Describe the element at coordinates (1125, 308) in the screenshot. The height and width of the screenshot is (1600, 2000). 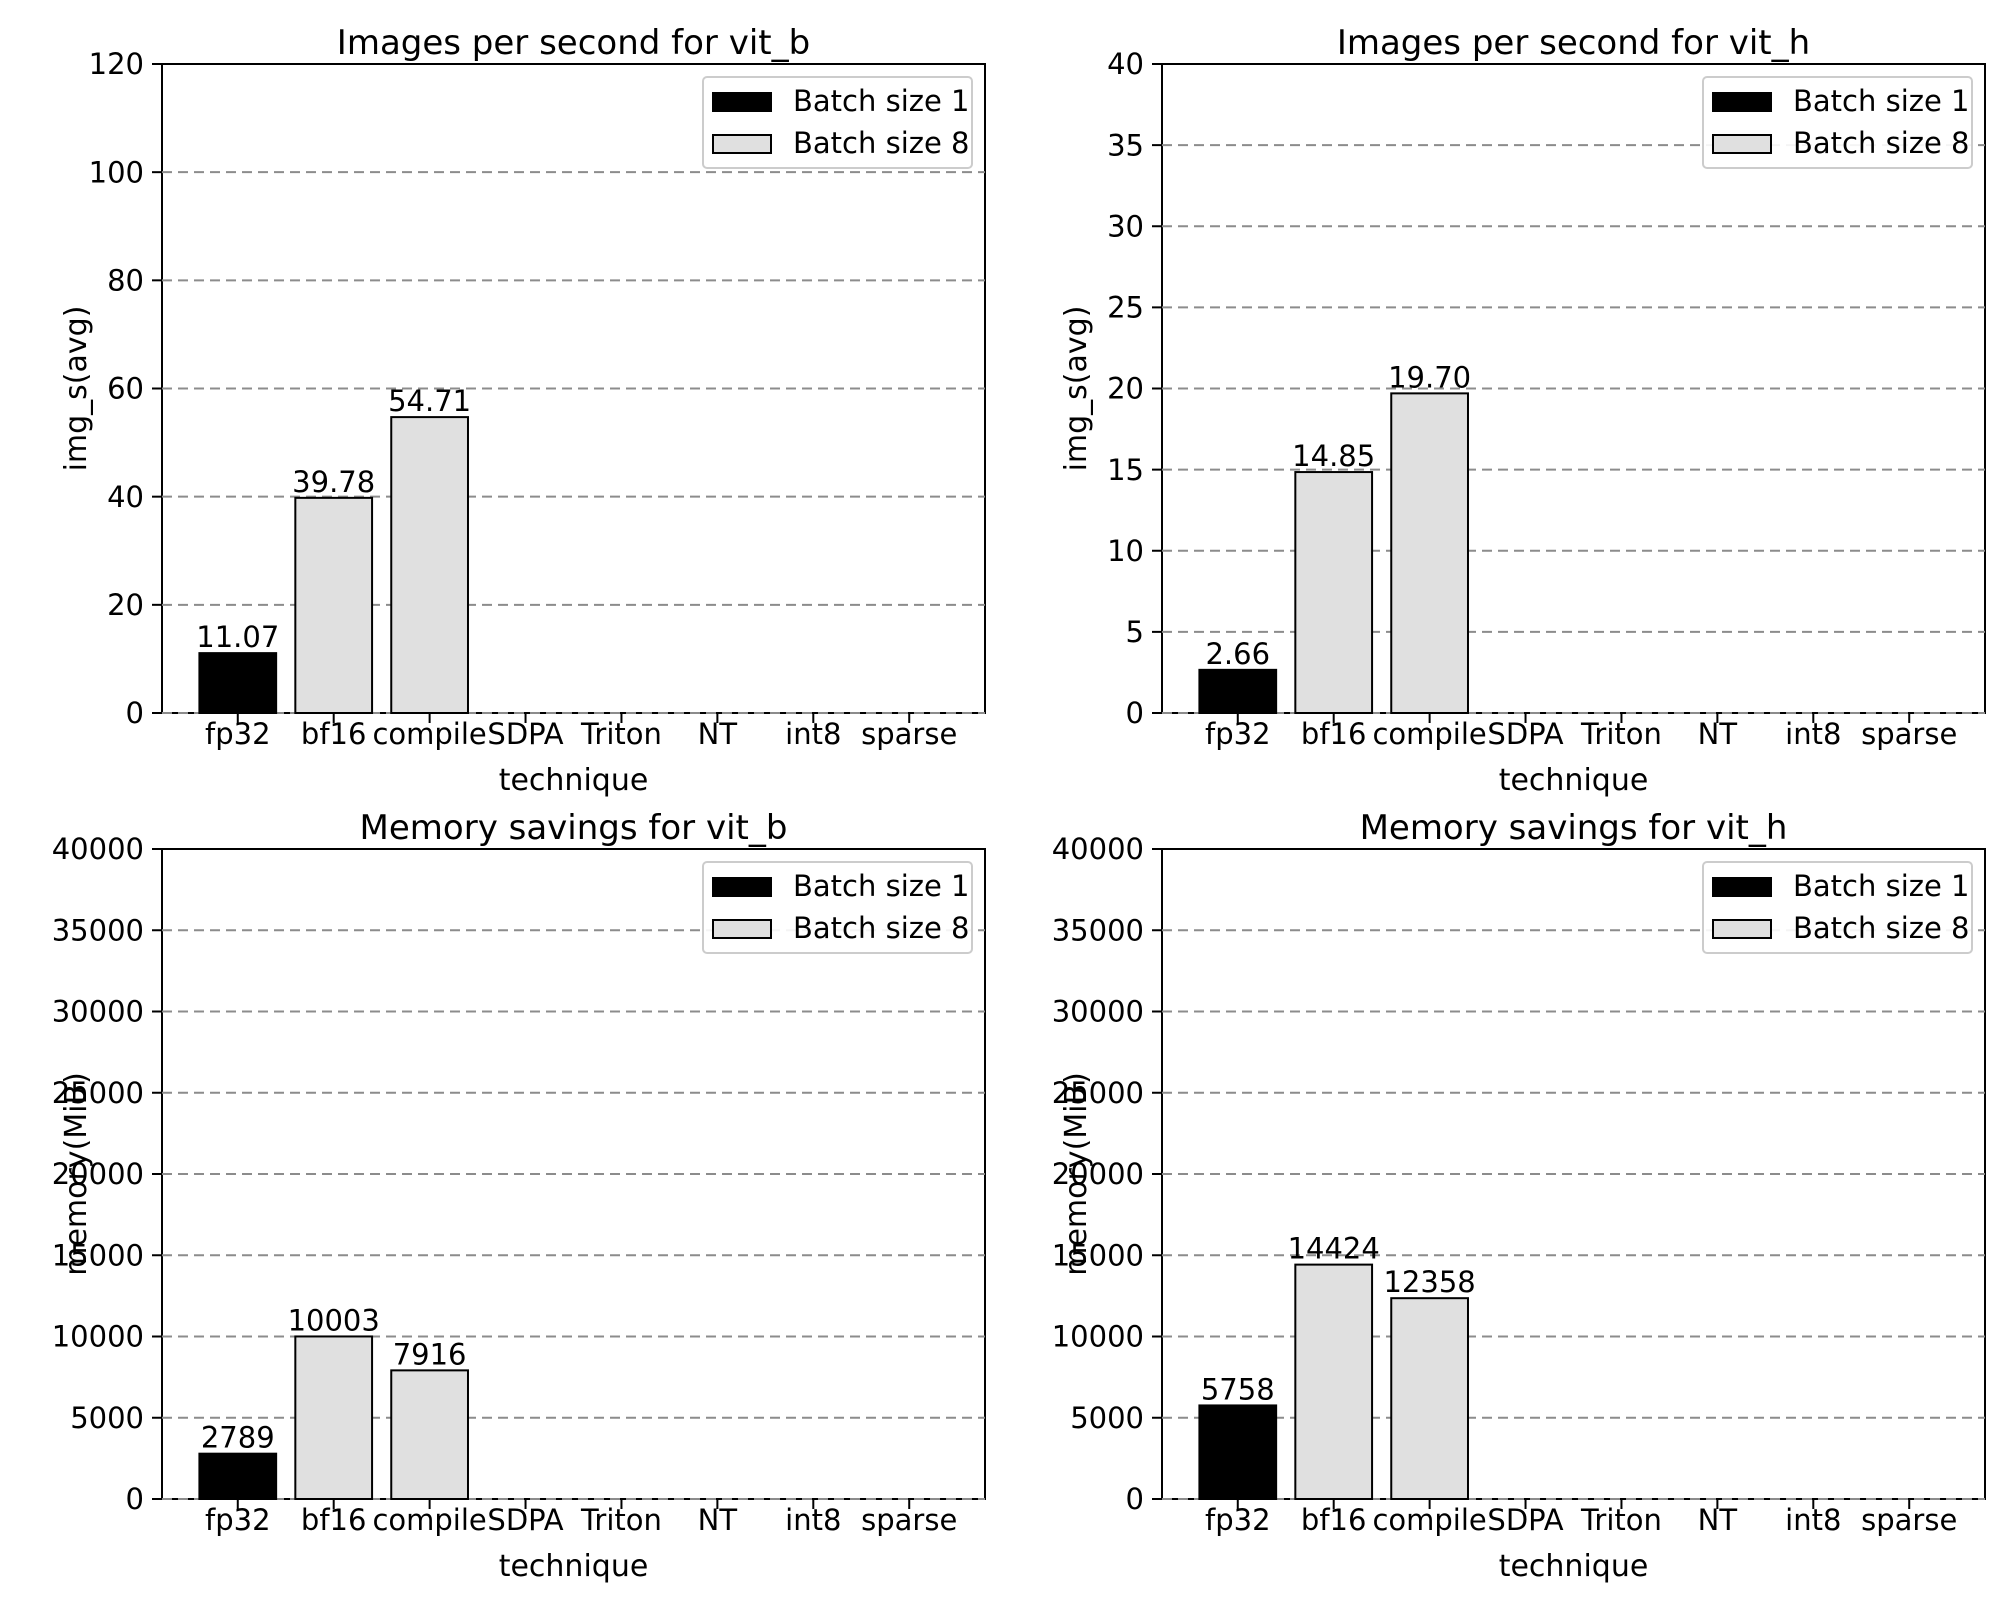
I see `y-tick-label: 25` at that location.